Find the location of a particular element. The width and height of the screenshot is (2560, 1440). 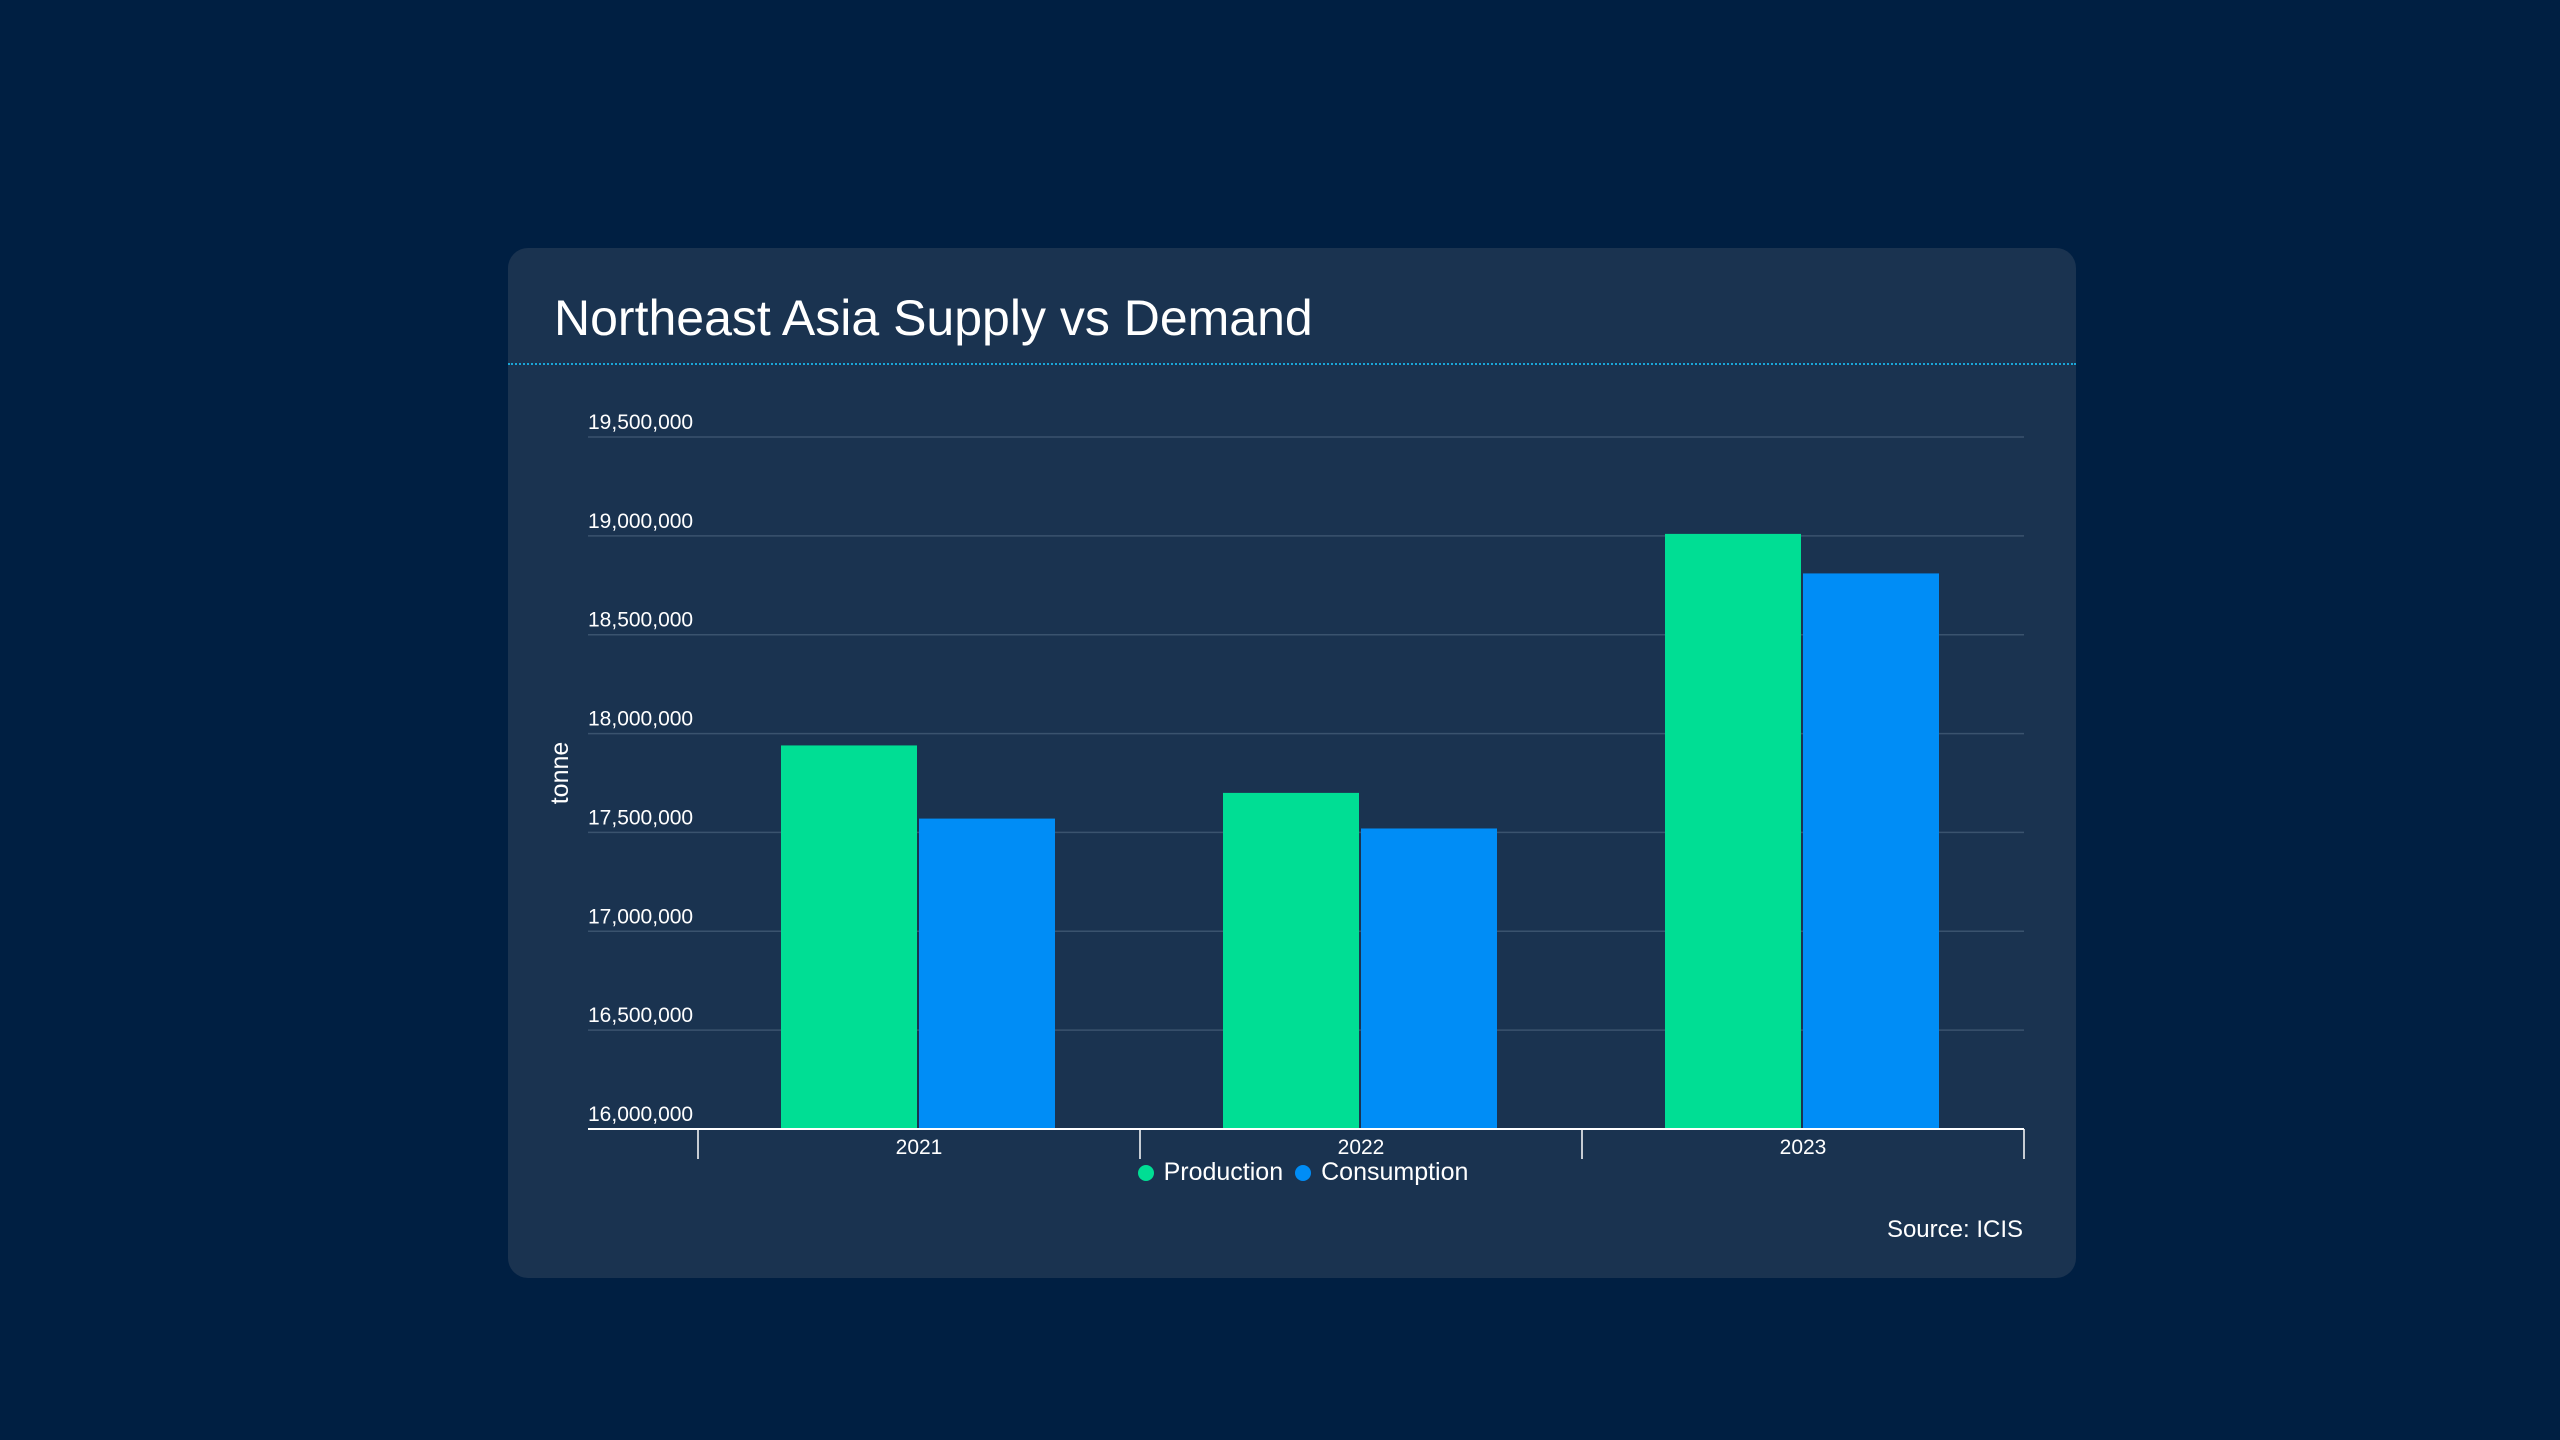

legend-label-production: Production is located at coordinates (1223, 1172).